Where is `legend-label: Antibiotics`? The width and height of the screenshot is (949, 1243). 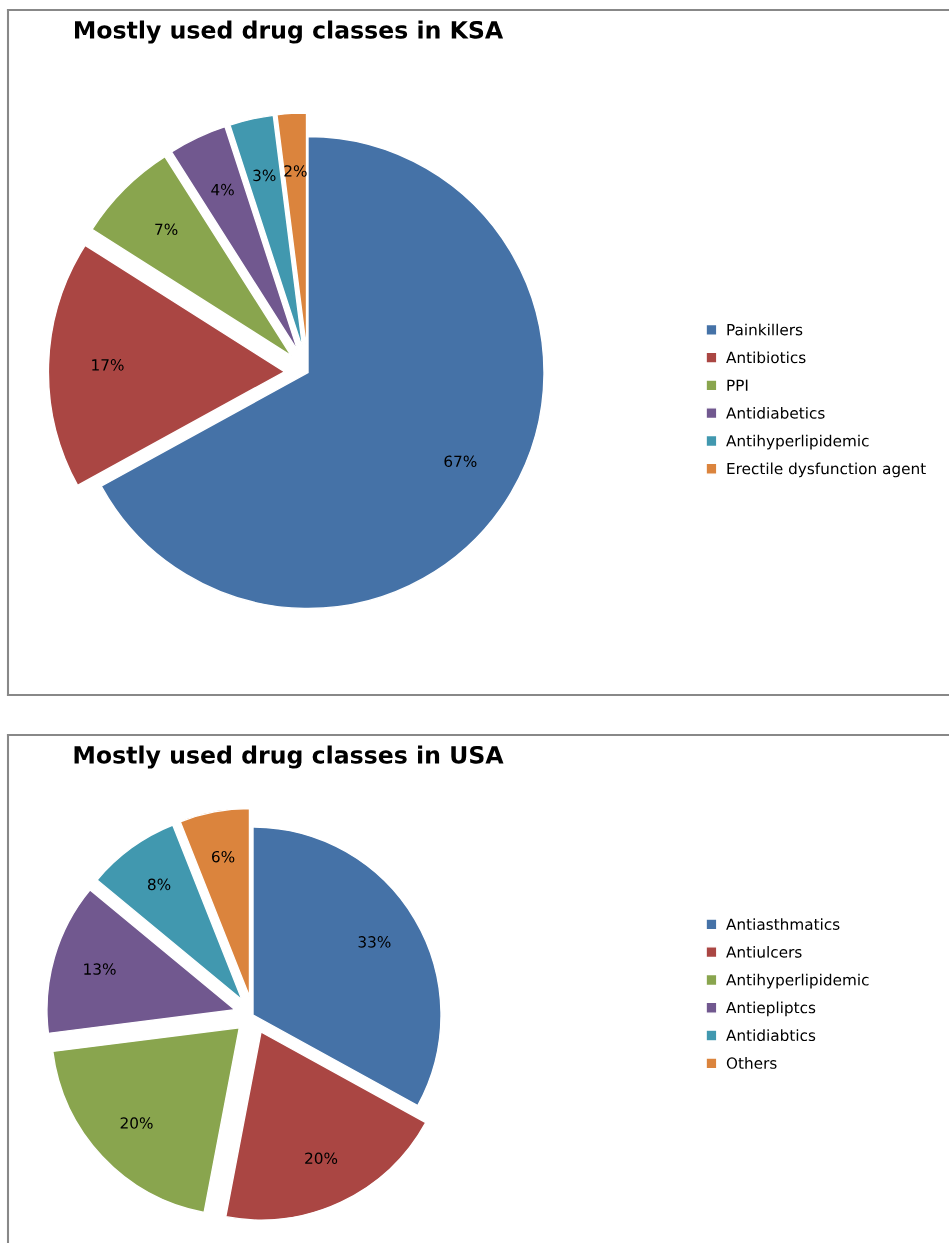
legend-label: Antibiotics is located at coordinates (766, 357).